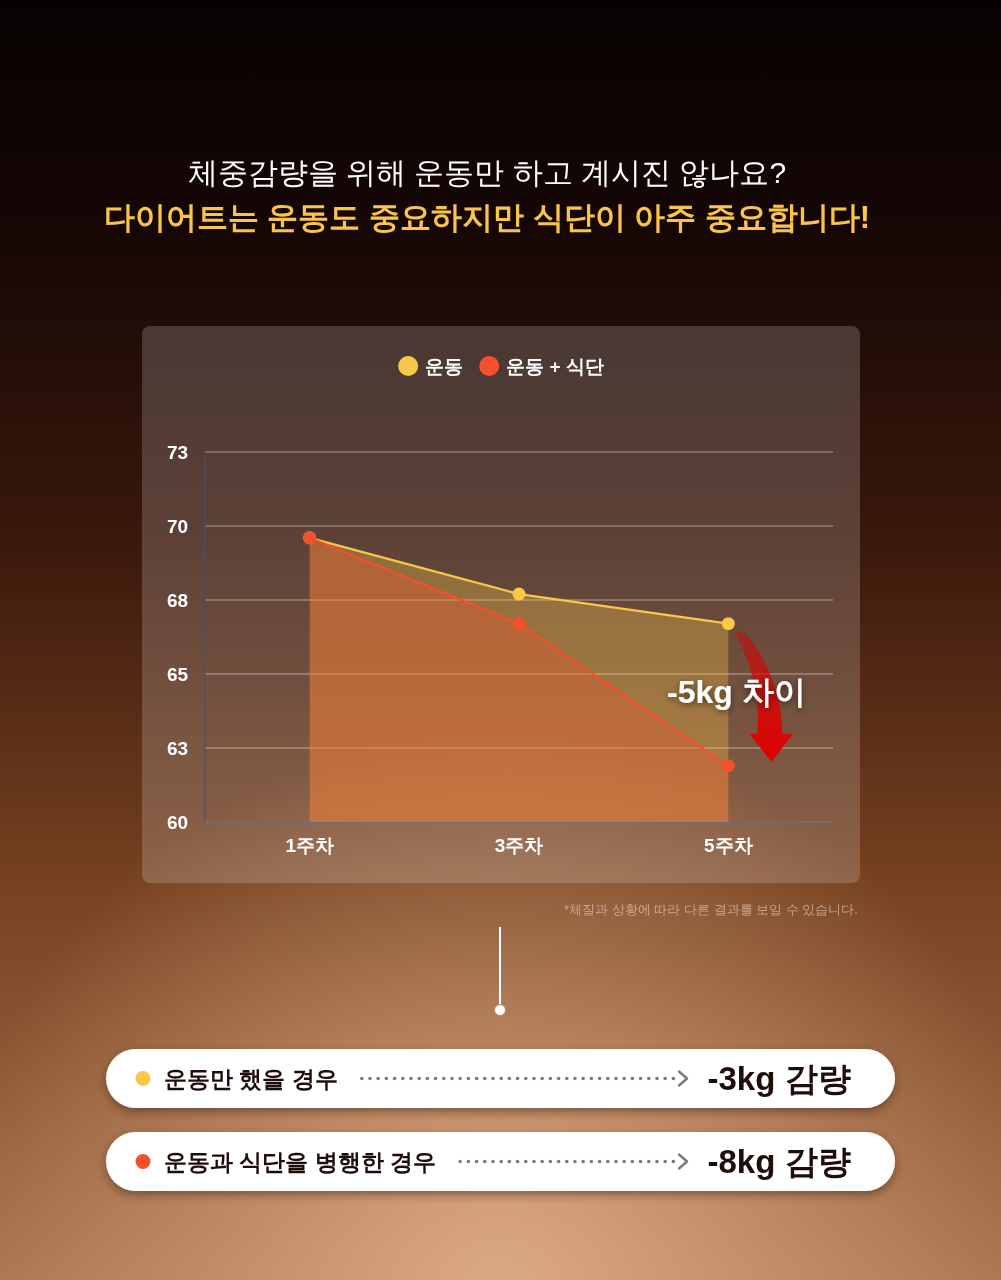 The height and width of the screenshot is (1280, 1001). What do you see at coordinates (178, 526) in the screenshot?
I see `y-tick-label: 70` at bounding box center [178, 526].